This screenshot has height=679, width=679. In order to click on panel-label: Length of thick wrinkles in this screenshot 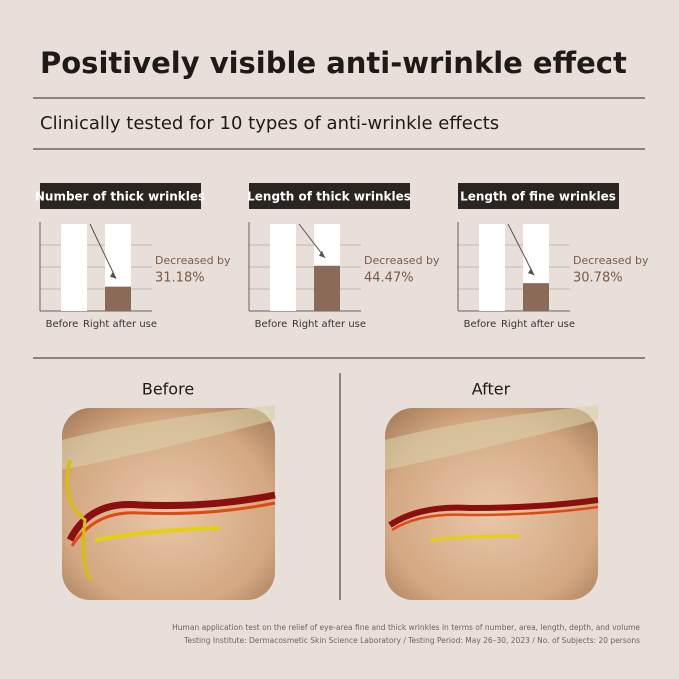, I will do `click(329, 197)`.